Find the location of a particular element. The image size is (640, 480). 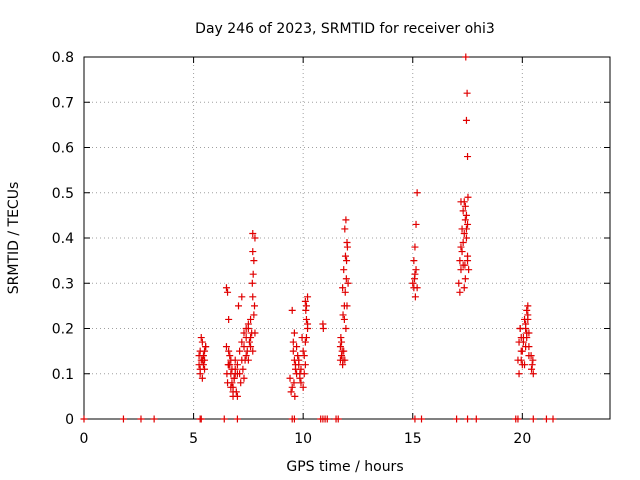

y-axis-label: SRMTID / TECUs is located at coordinates (14, 238).